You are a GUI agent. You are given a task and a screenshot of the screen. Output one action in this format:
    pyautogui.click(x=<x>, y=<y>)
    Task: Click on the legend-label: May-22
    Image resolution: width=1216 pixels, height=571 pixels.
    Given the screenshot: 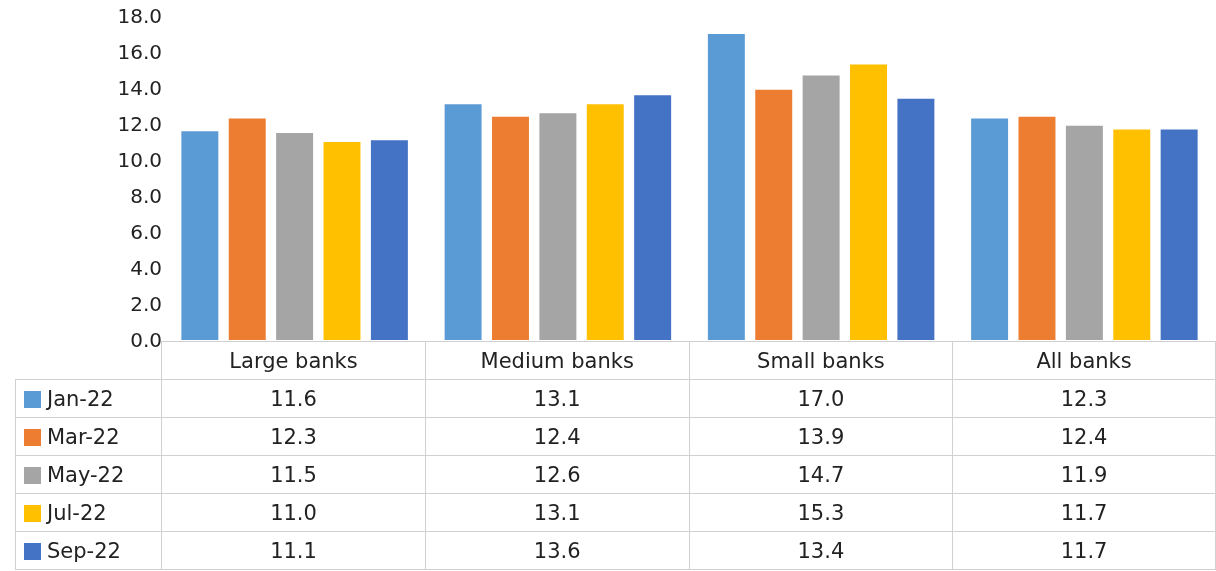 What is the action you would take?
    pyautogui.click(x=86, y=474)
    